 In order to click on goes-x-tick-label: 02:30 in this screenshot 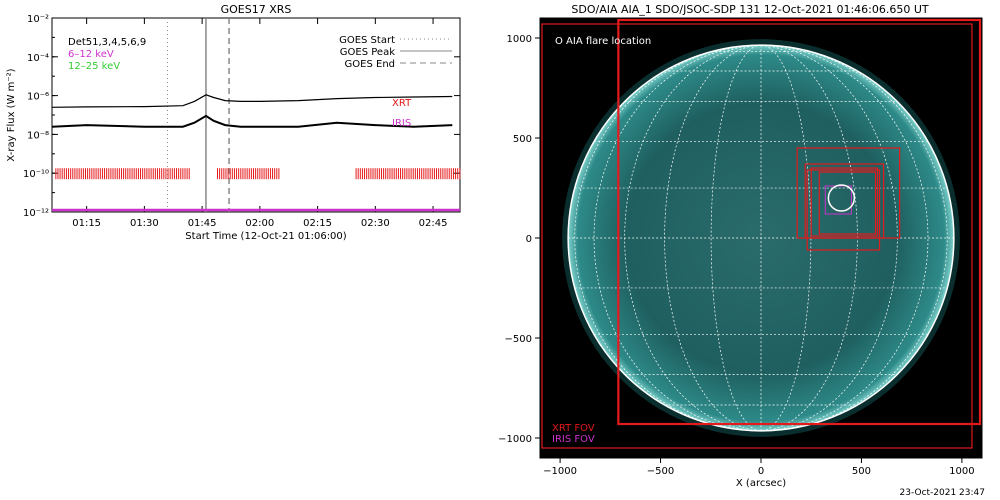, I will do `click(375, 223)`.